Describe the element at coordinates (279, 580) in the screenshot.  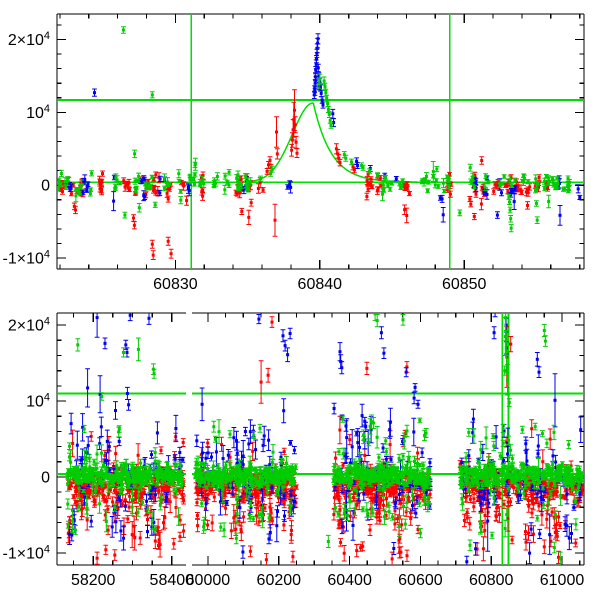
I see `x-tick-label: 60200` at that location.